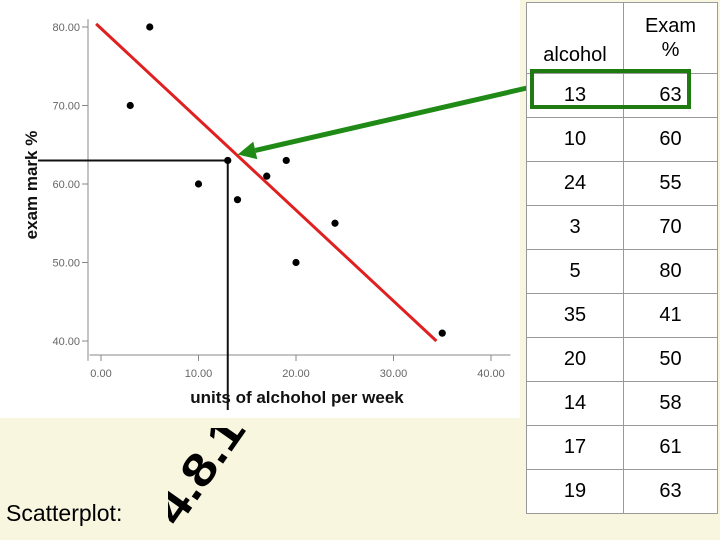 This screenshot has height=540, width=720. Describe the element at coordinates (66, 28) in the screenshot. I see `y-tick-label: 80.00` at that location.